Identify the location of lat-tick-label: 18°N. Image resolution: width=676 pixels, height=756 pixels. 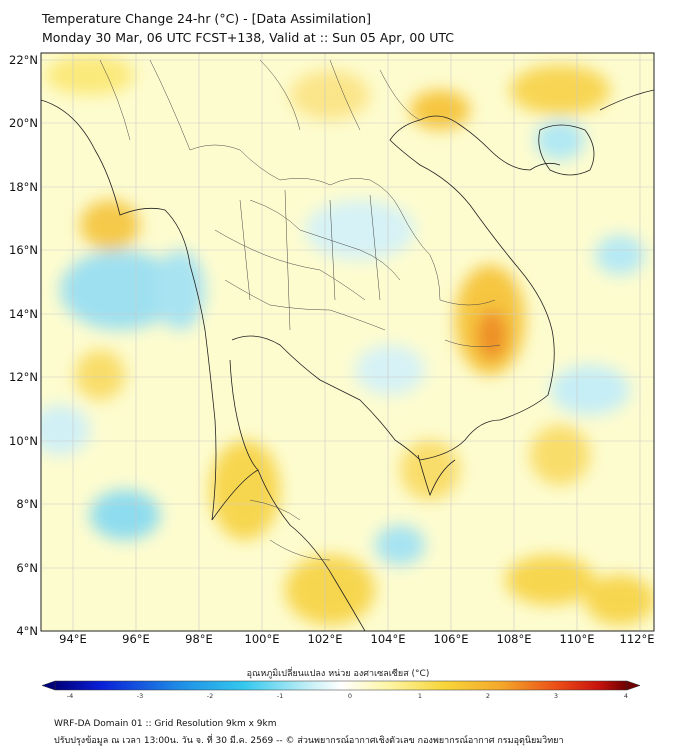
(23, 187).